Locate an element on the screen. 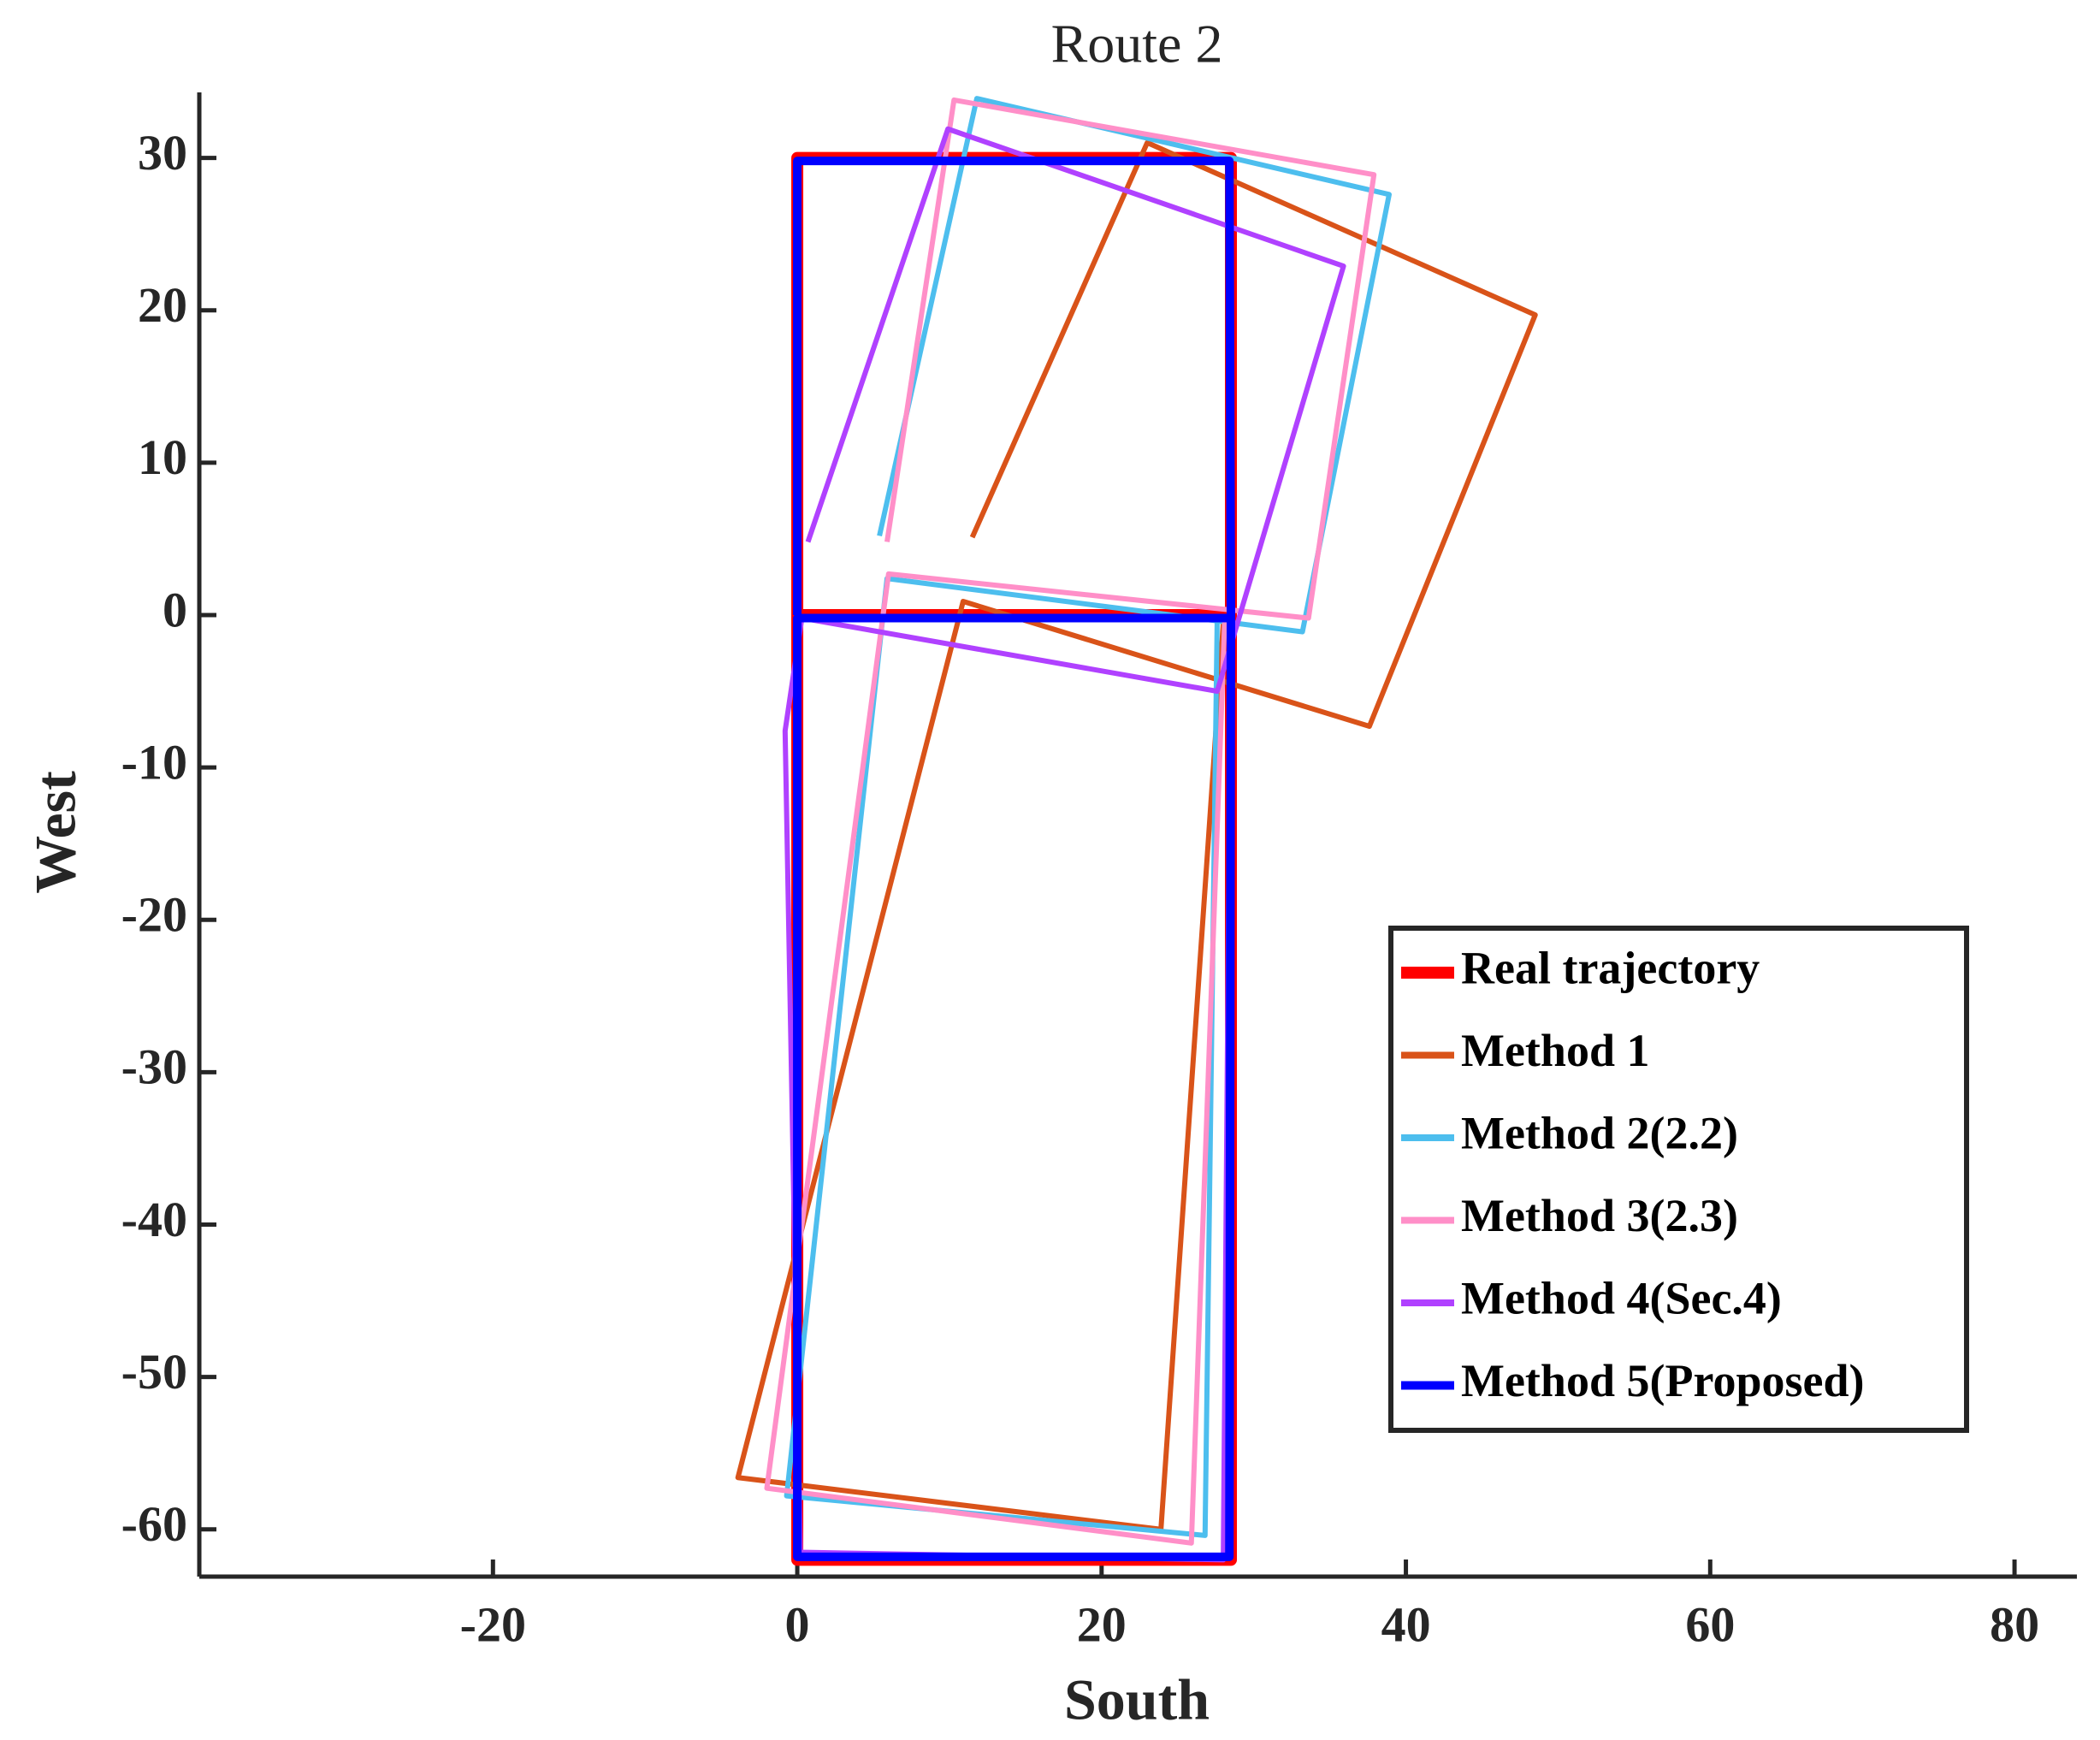  legend-label: Method 1 is located at coordinates (1555, 1050).